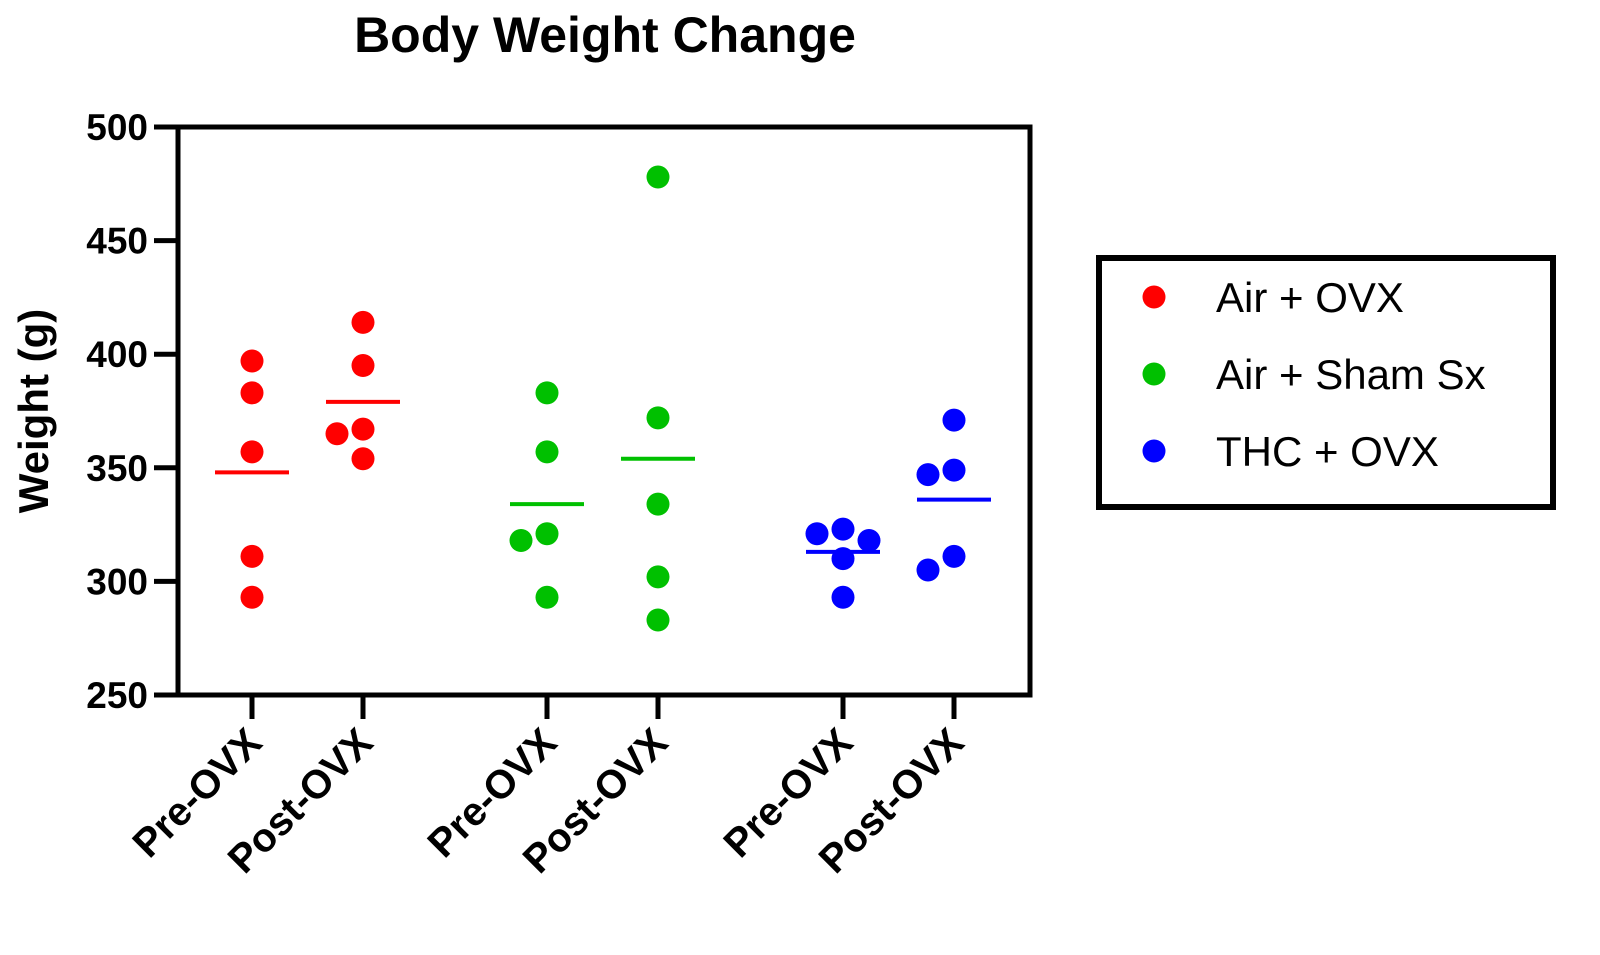 The width and height of the screenshot is (1600, 955). I want to click on y-axis: 250 300 350 400 450 500, so click(132, 411).